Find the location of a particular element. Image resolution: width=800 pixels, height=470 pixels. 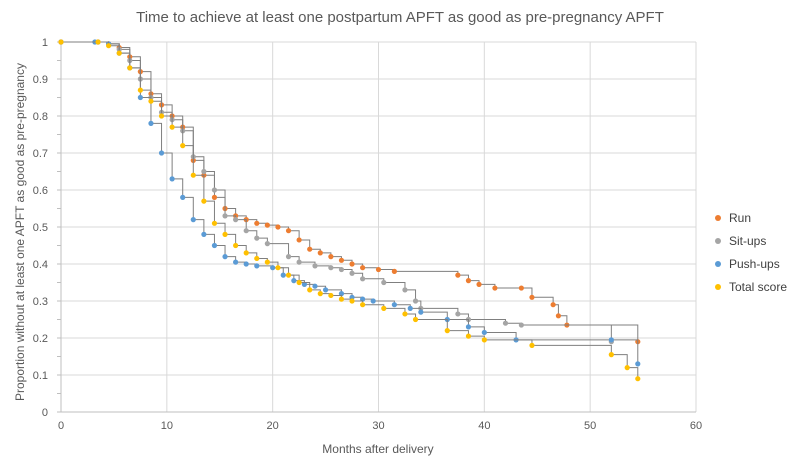

legend: Run Sit-ups Push-ups Total score is located at coordinates (751, 252).